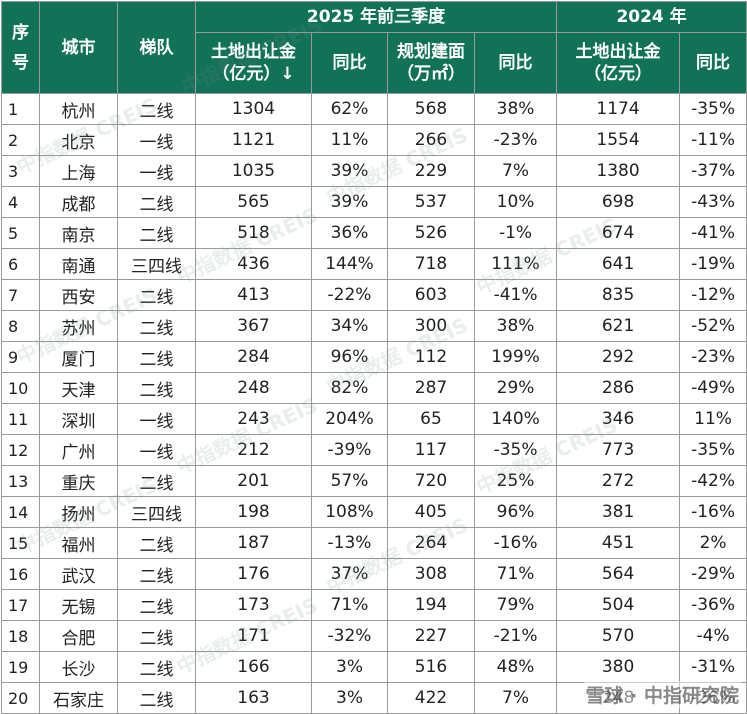  I want to click on cell-land-revenue-2025: 163, so click(253, 698).